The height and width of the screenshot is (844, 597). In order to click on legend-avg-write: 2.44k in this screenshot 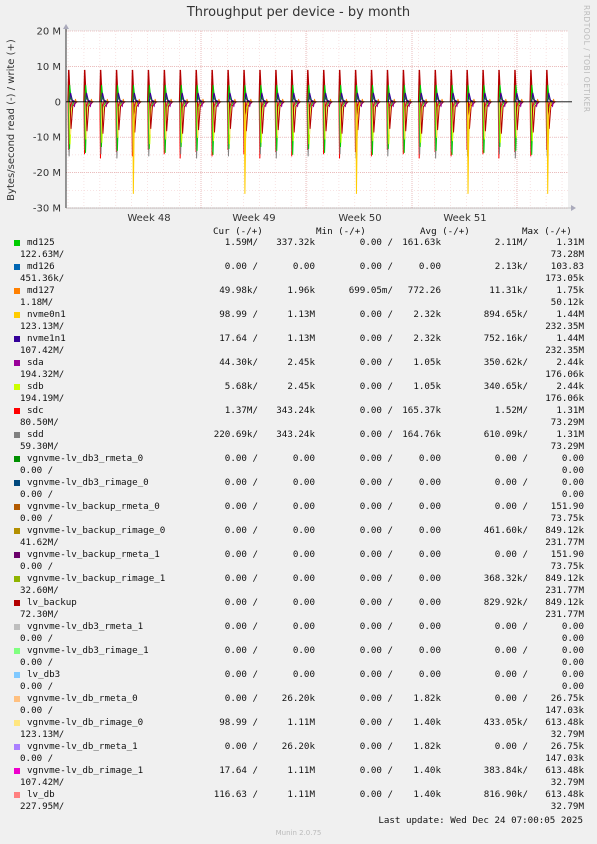, I will do `click(570, 386)`.